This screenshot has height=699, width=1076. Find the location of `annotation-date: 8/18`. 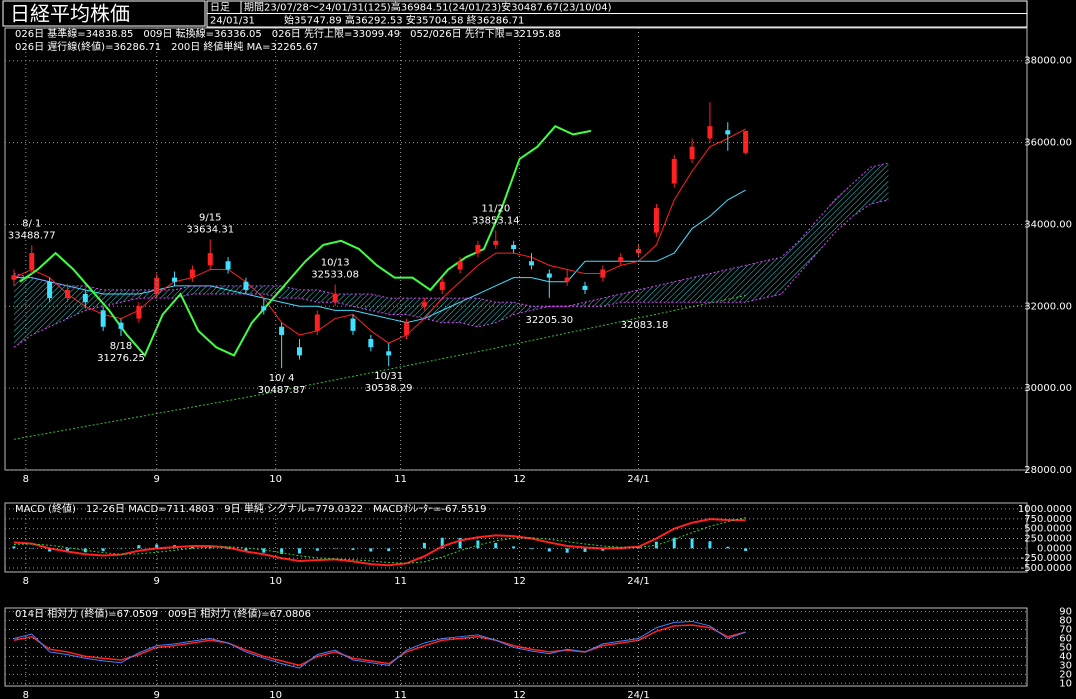

annotation-date: 8/18 is located at coordinates (121, 346).